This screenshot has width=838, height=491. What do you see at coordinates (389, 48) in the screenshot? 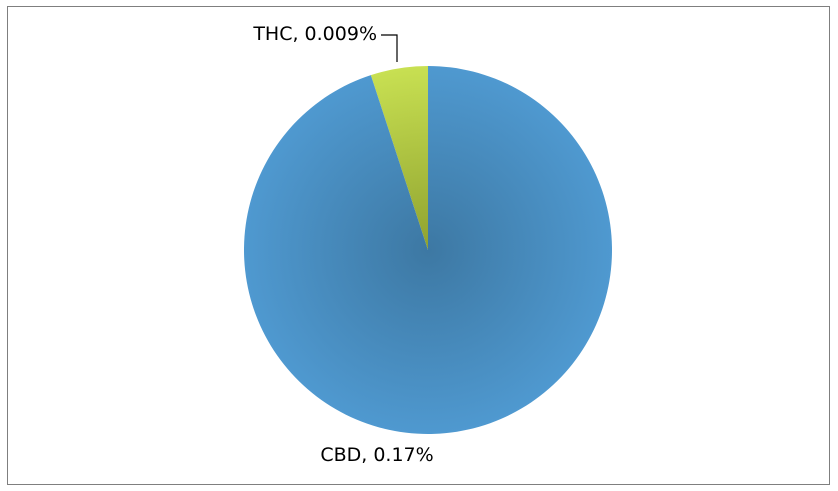
I see `leader-line-thc` at bounding box center [389, 48].